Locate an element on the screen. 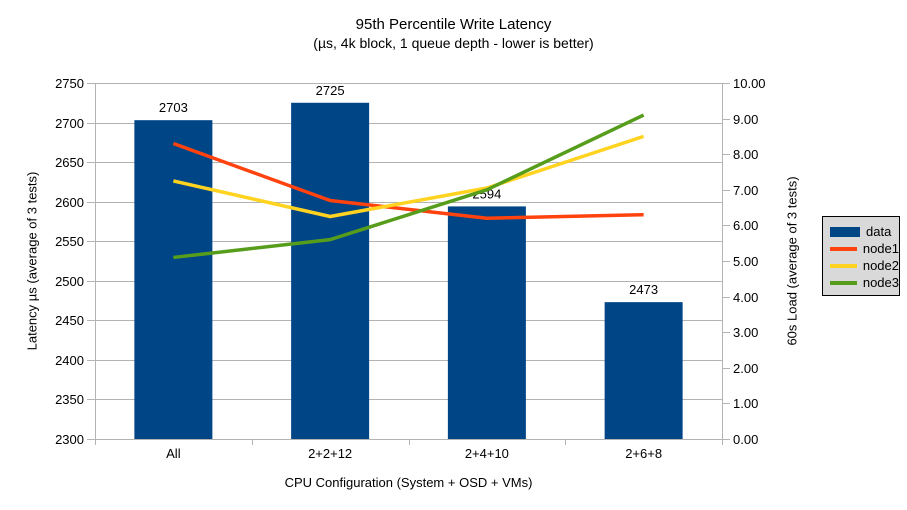 This screenshot has height=510, width=907. bar-value-label: 2725 is located at coordinates (330, 90).